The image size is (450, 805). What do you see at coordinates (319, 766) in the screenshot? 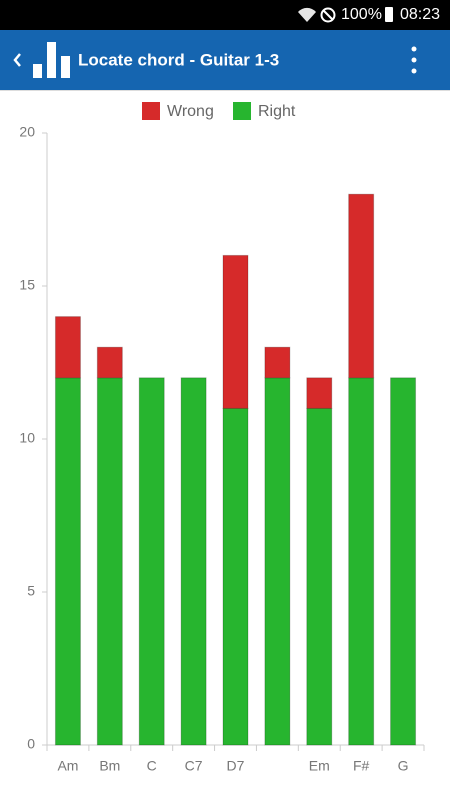
I see `x-tick-label: Em` at bounding box center [319, 766].